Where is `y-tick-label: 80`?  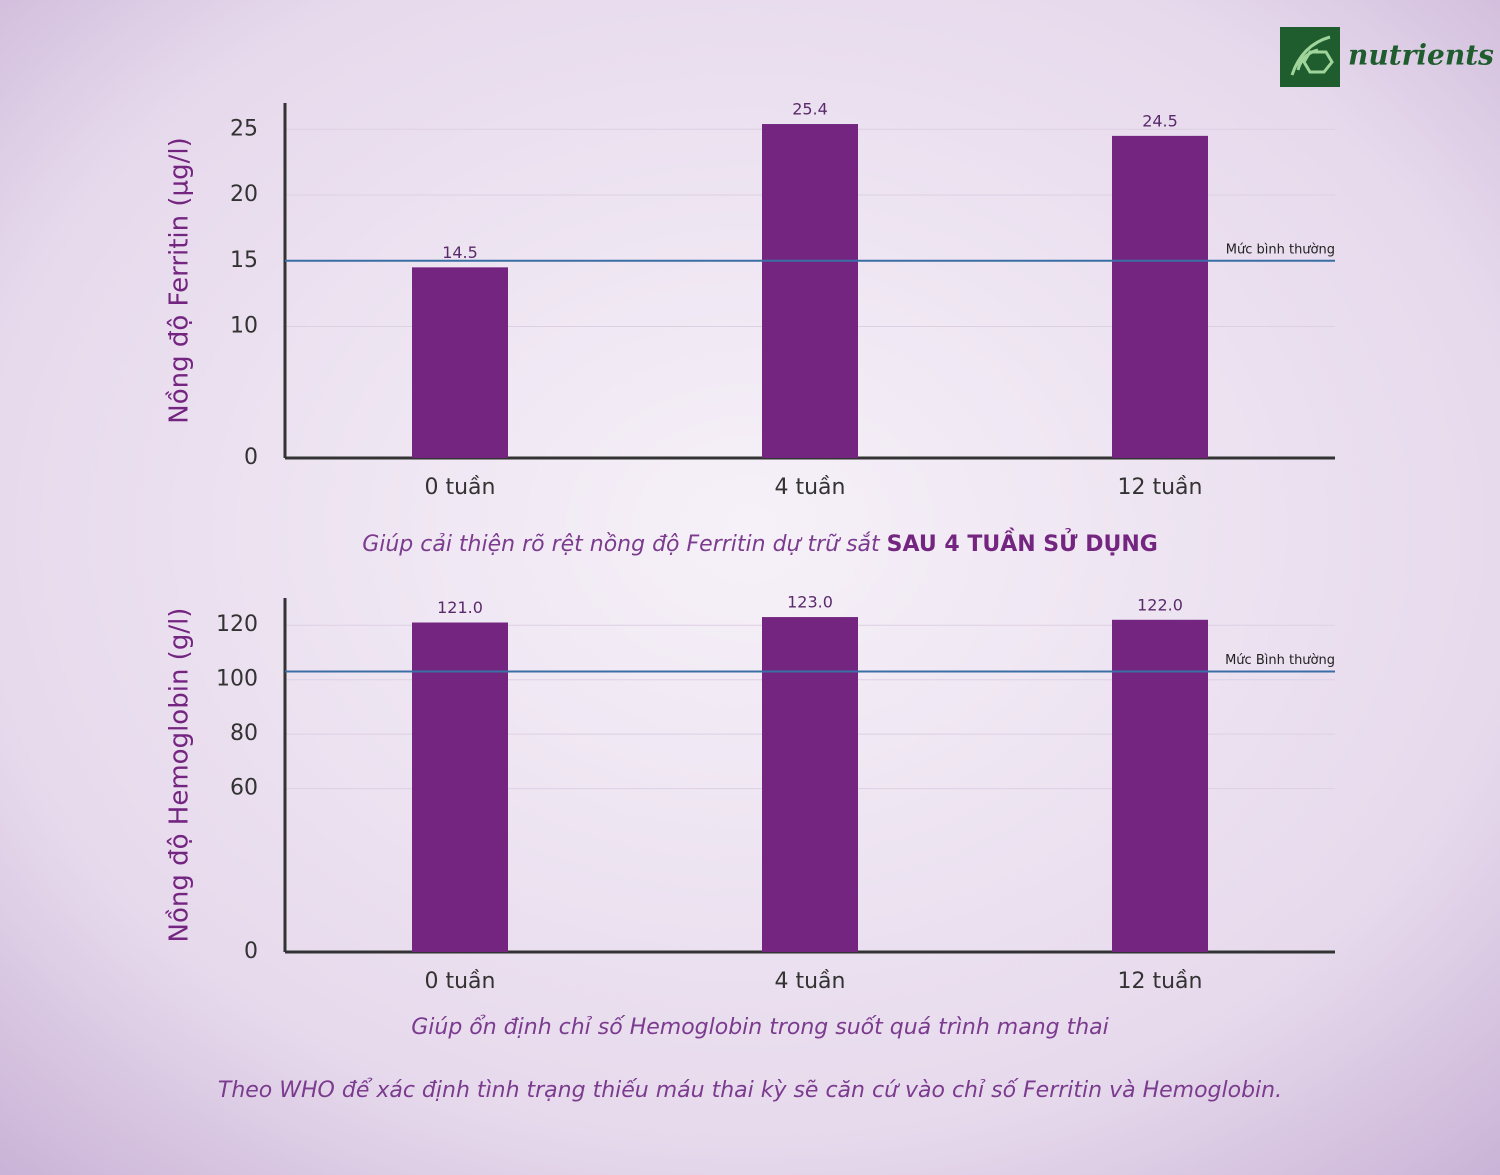 y-tick-label: 80 is located at coordinates (244, 733).